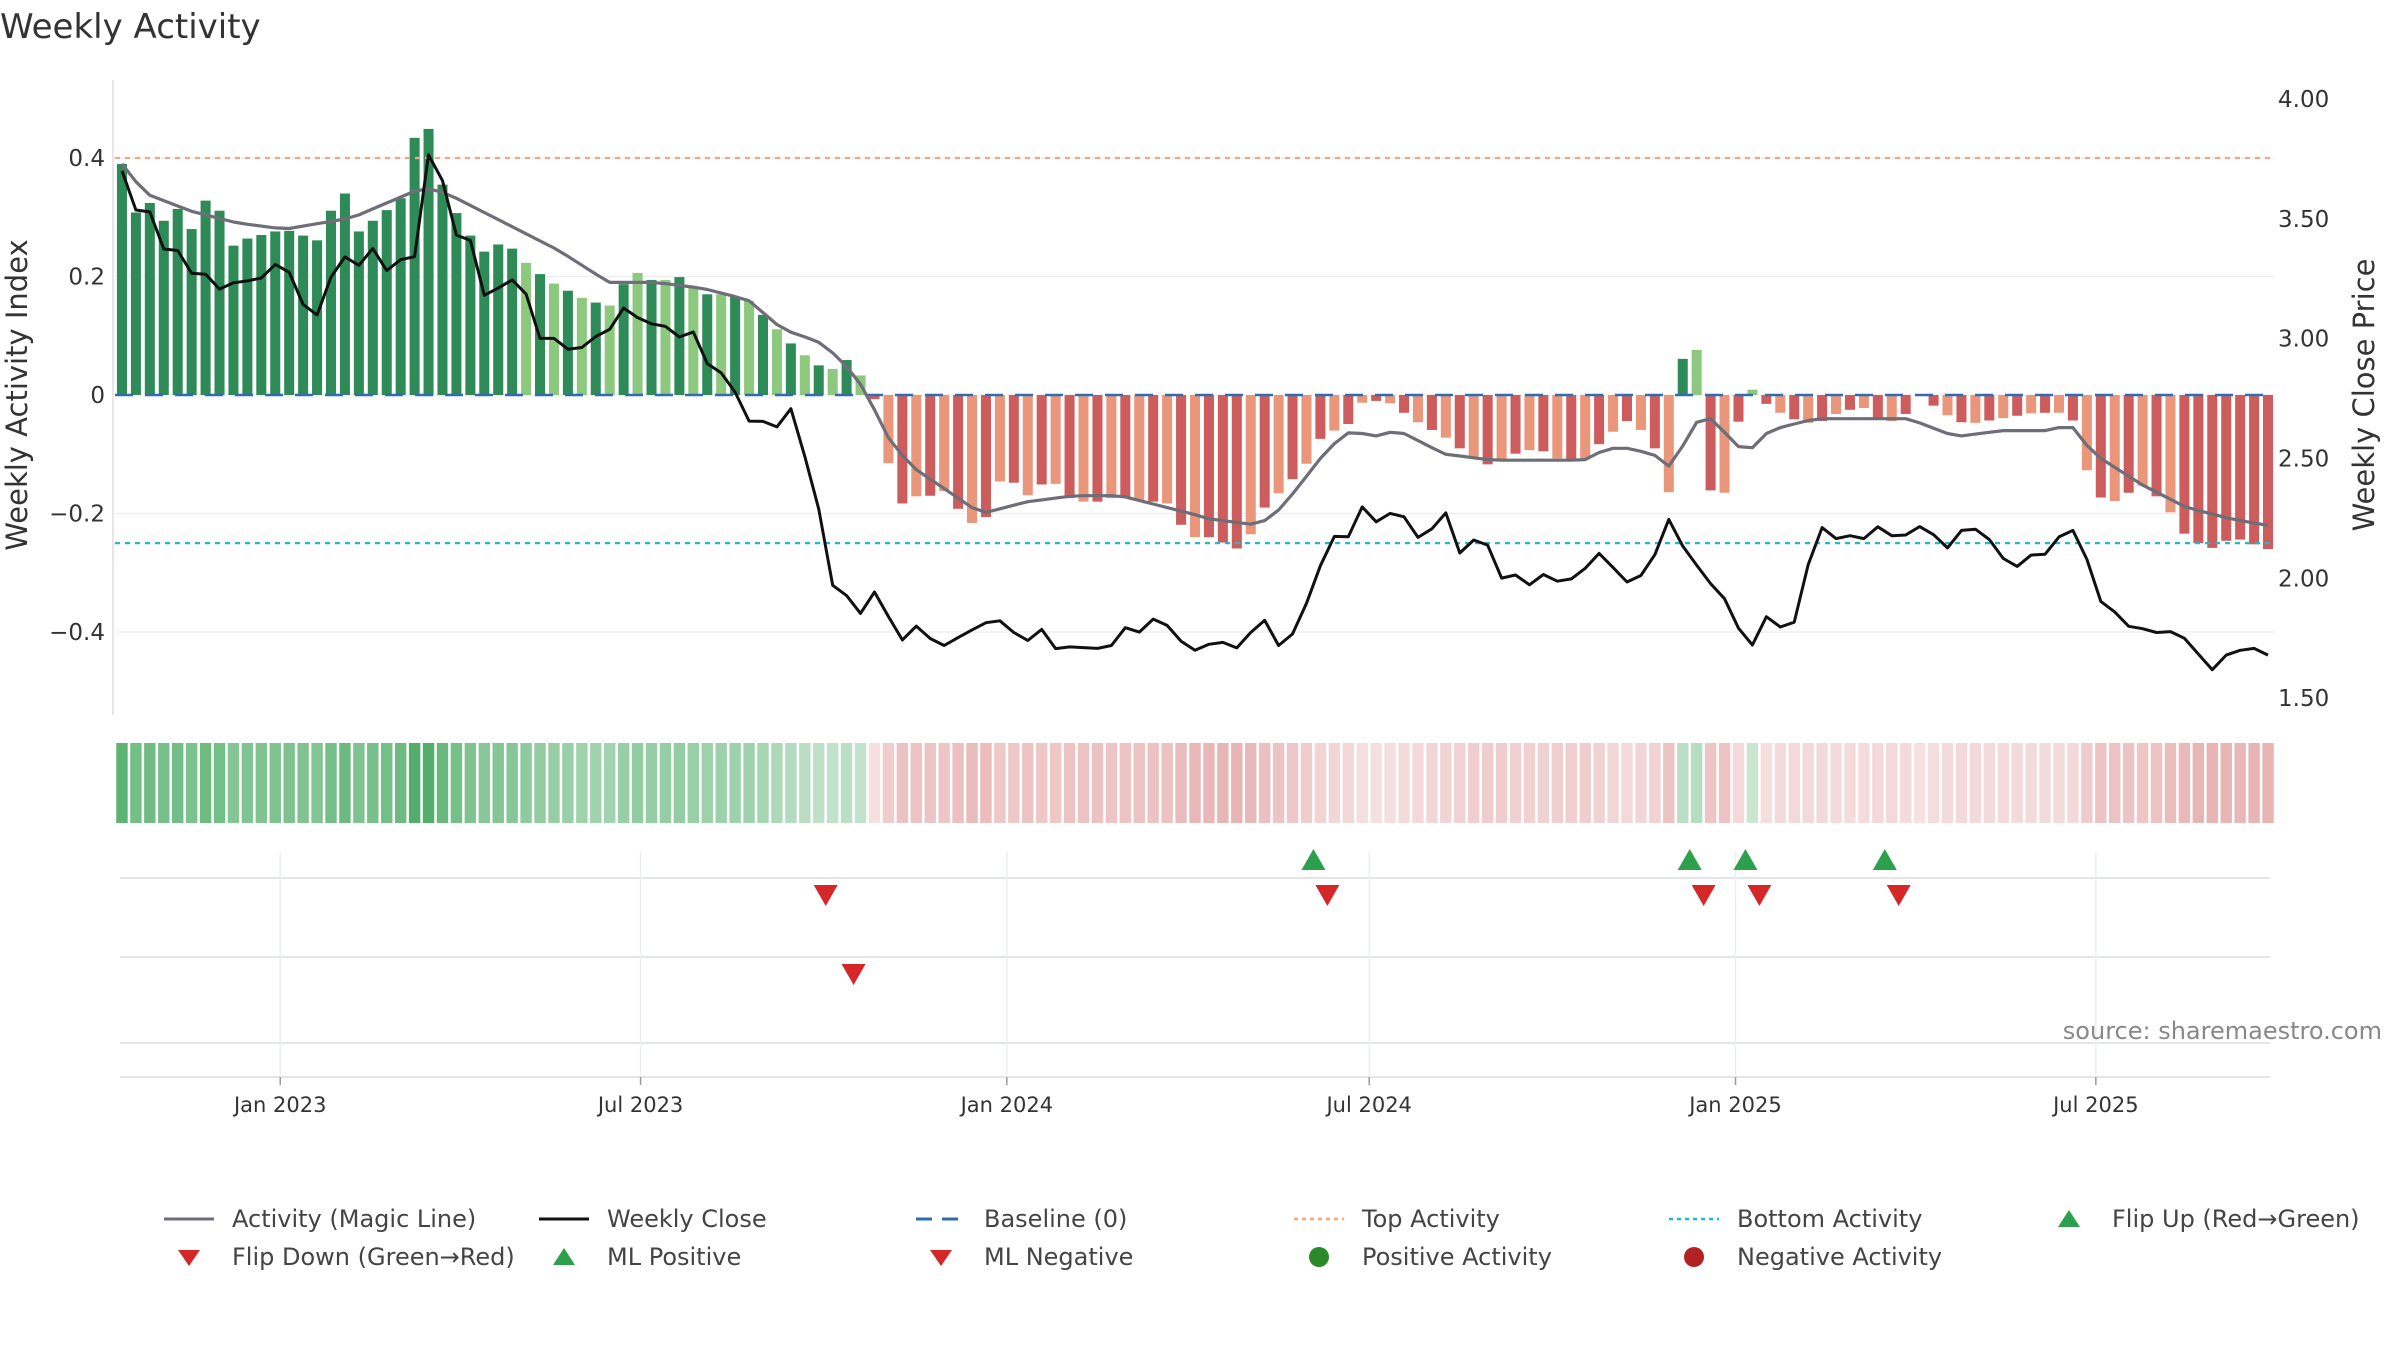 The width and height of the screenshot is (2400, 1350). I want to click on legend-label: Bottom Activity, so click(1830, 1219).